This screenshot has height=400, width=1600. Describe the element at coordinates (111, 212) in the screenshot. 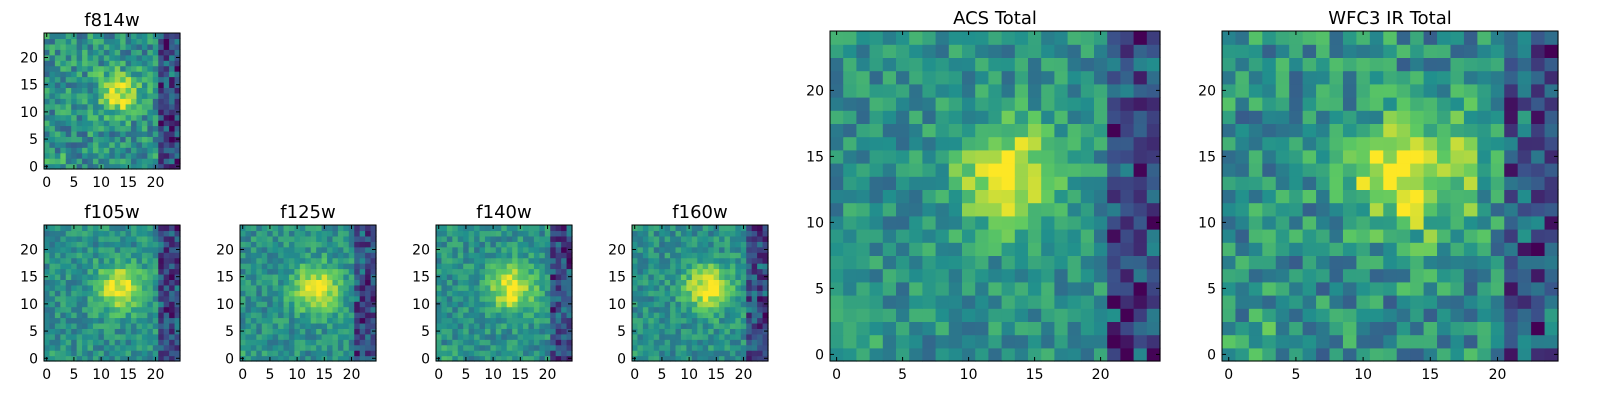

I see `panel-title: f105w` at that location.